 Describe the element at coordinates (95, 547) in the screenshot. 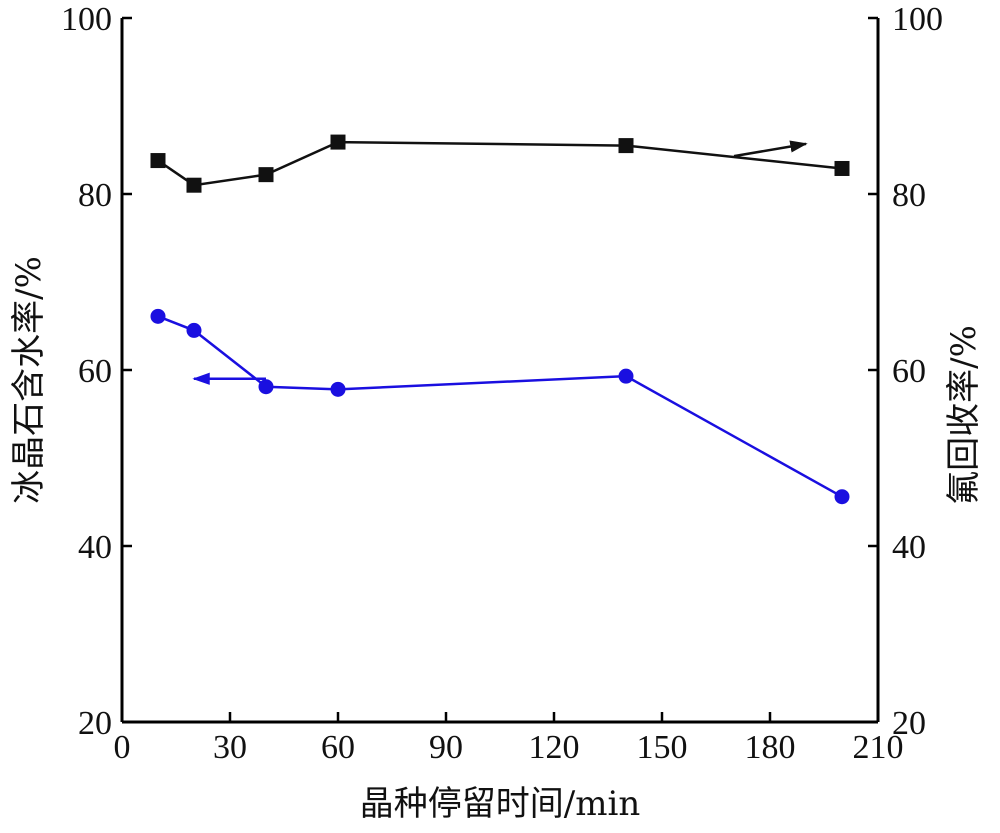

I see `y-left-tick-label: 40` at that location.